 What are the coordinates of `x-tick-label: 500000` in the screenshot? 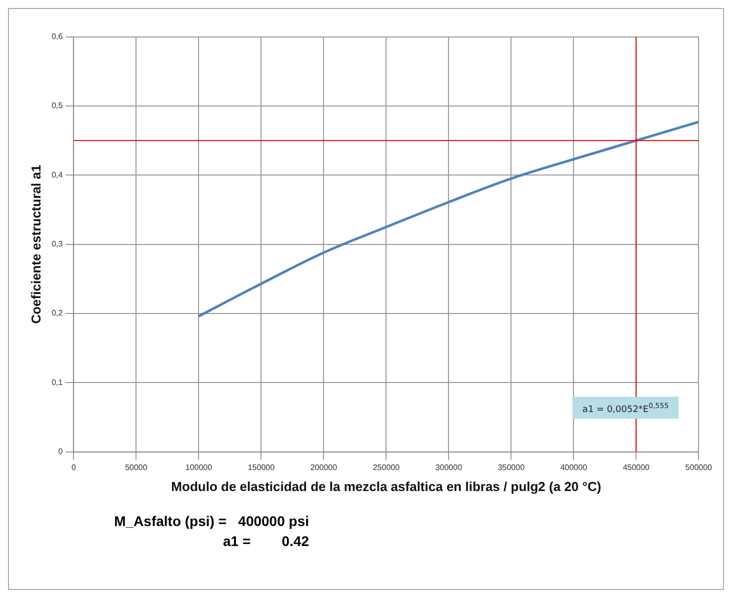 It's located at (699, 467).